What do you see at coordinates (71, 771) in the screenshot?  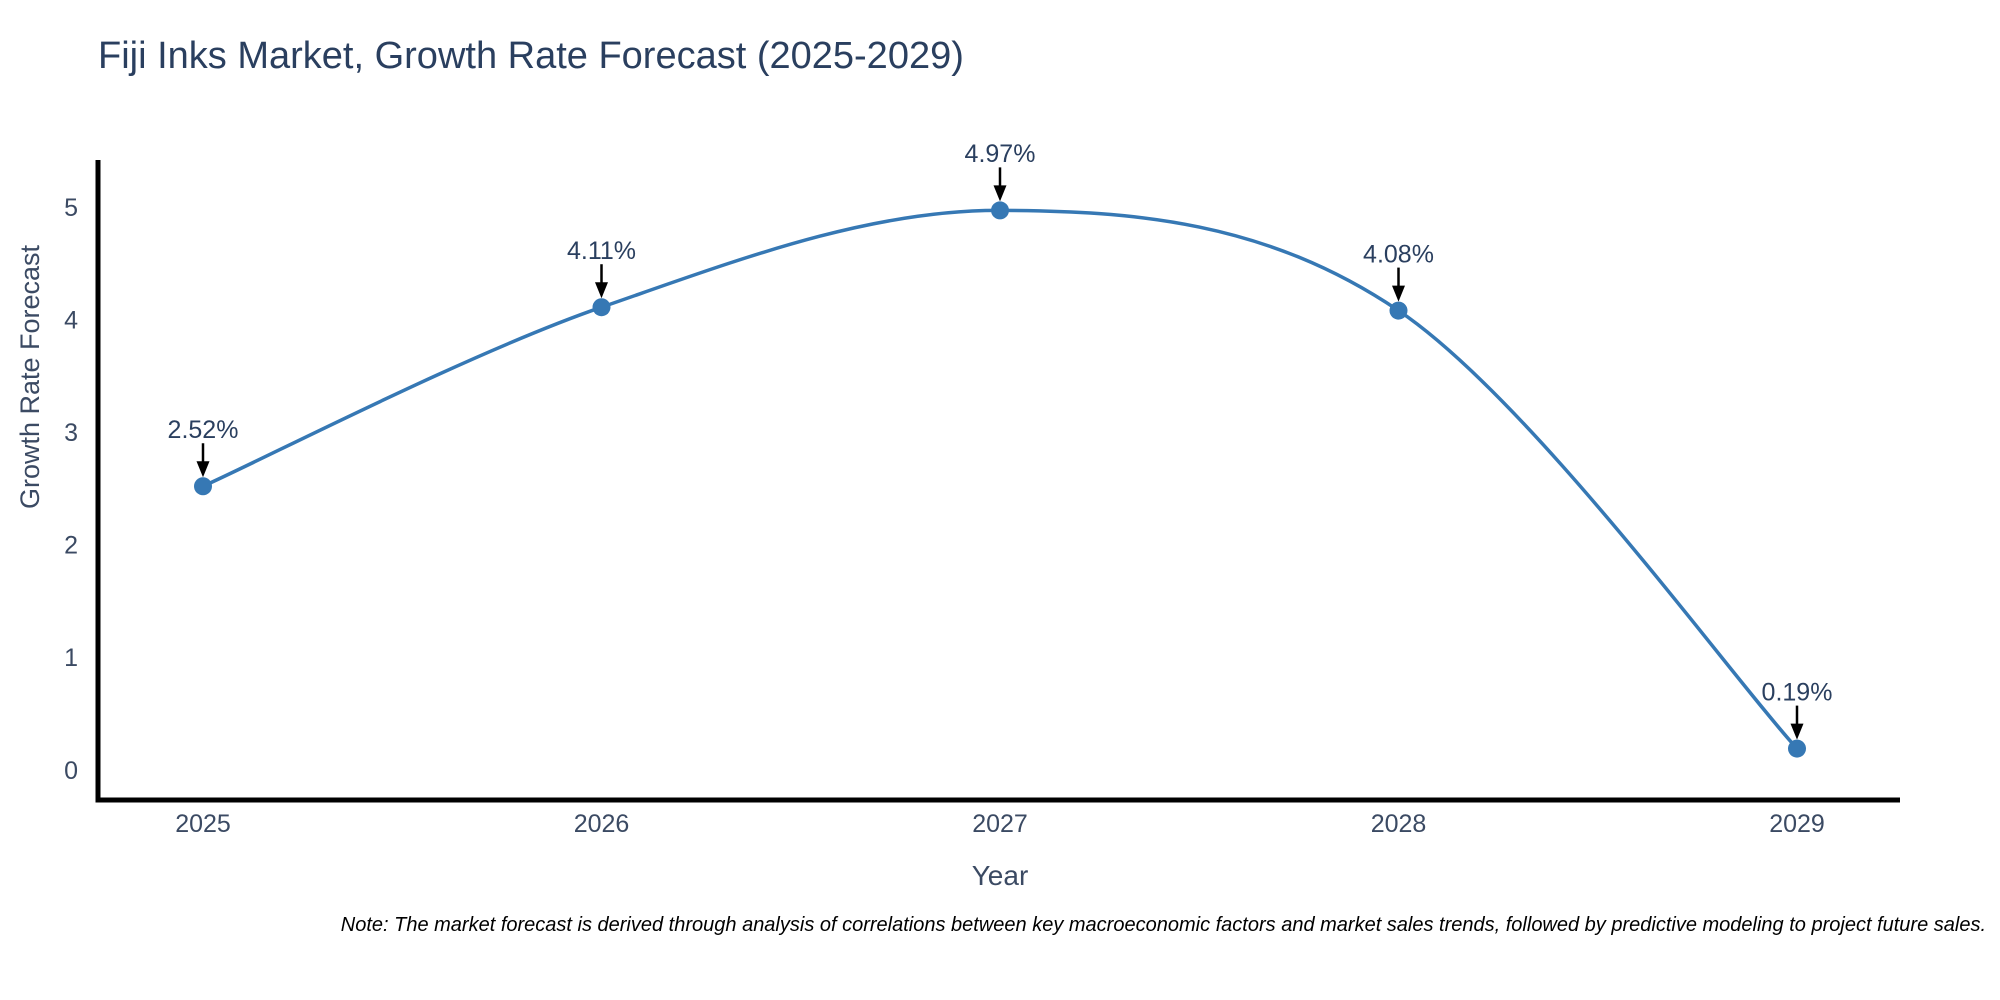 I see `y-tick-label: 0` at bounding box center [71, 771].